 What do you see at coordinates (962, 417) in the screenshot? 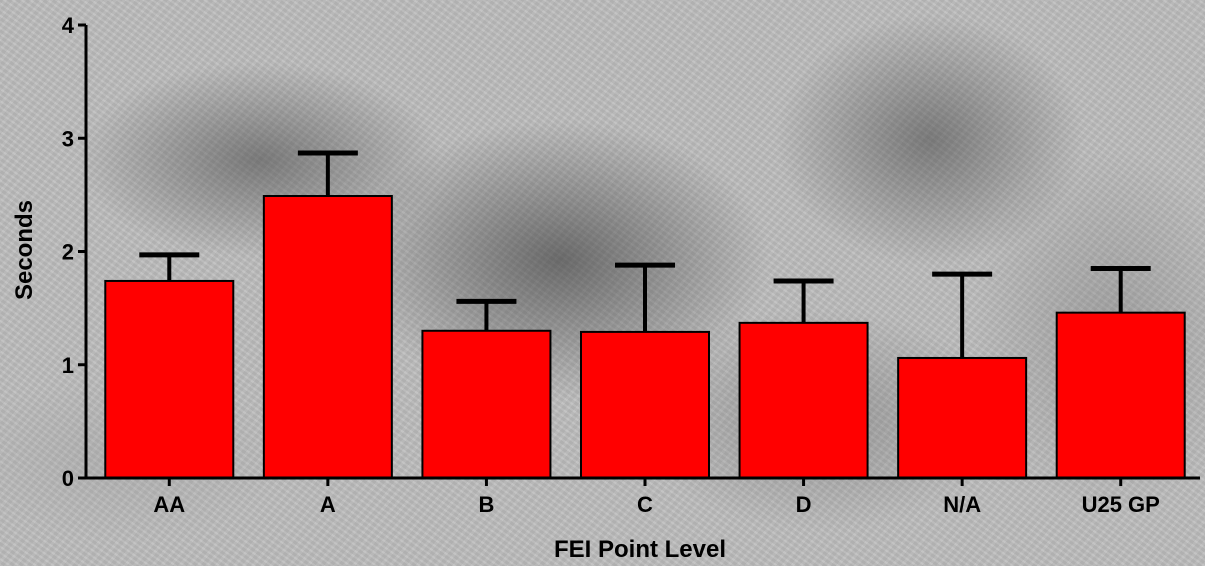
I see `bar-n-a` at bounding box center [962, 417].